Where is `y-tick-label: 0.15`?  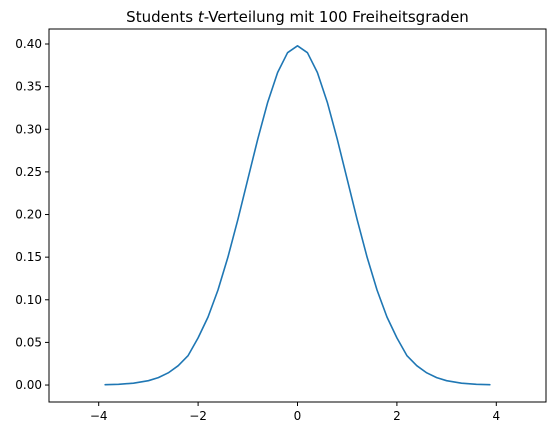
y-tick-label: 0.15 is located at coordinates (28, 257).